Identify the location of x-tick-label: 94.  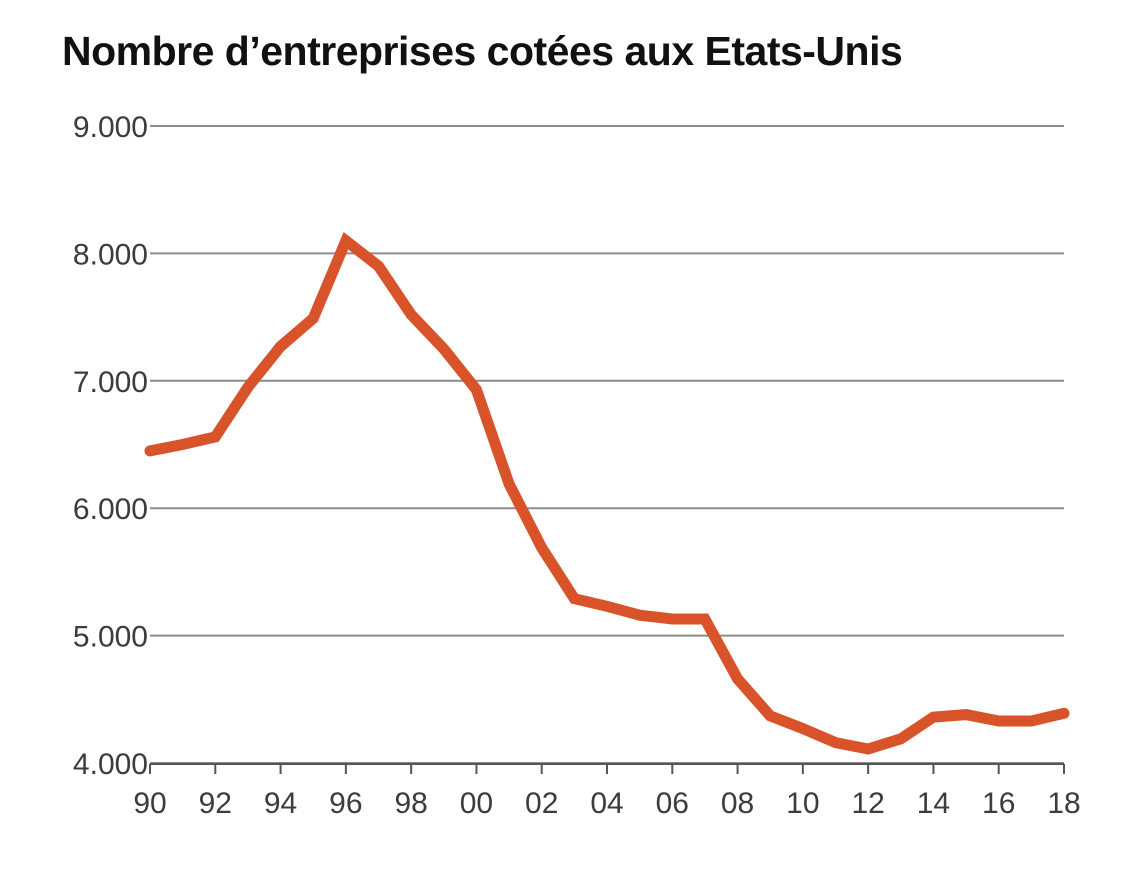
(280, 803).